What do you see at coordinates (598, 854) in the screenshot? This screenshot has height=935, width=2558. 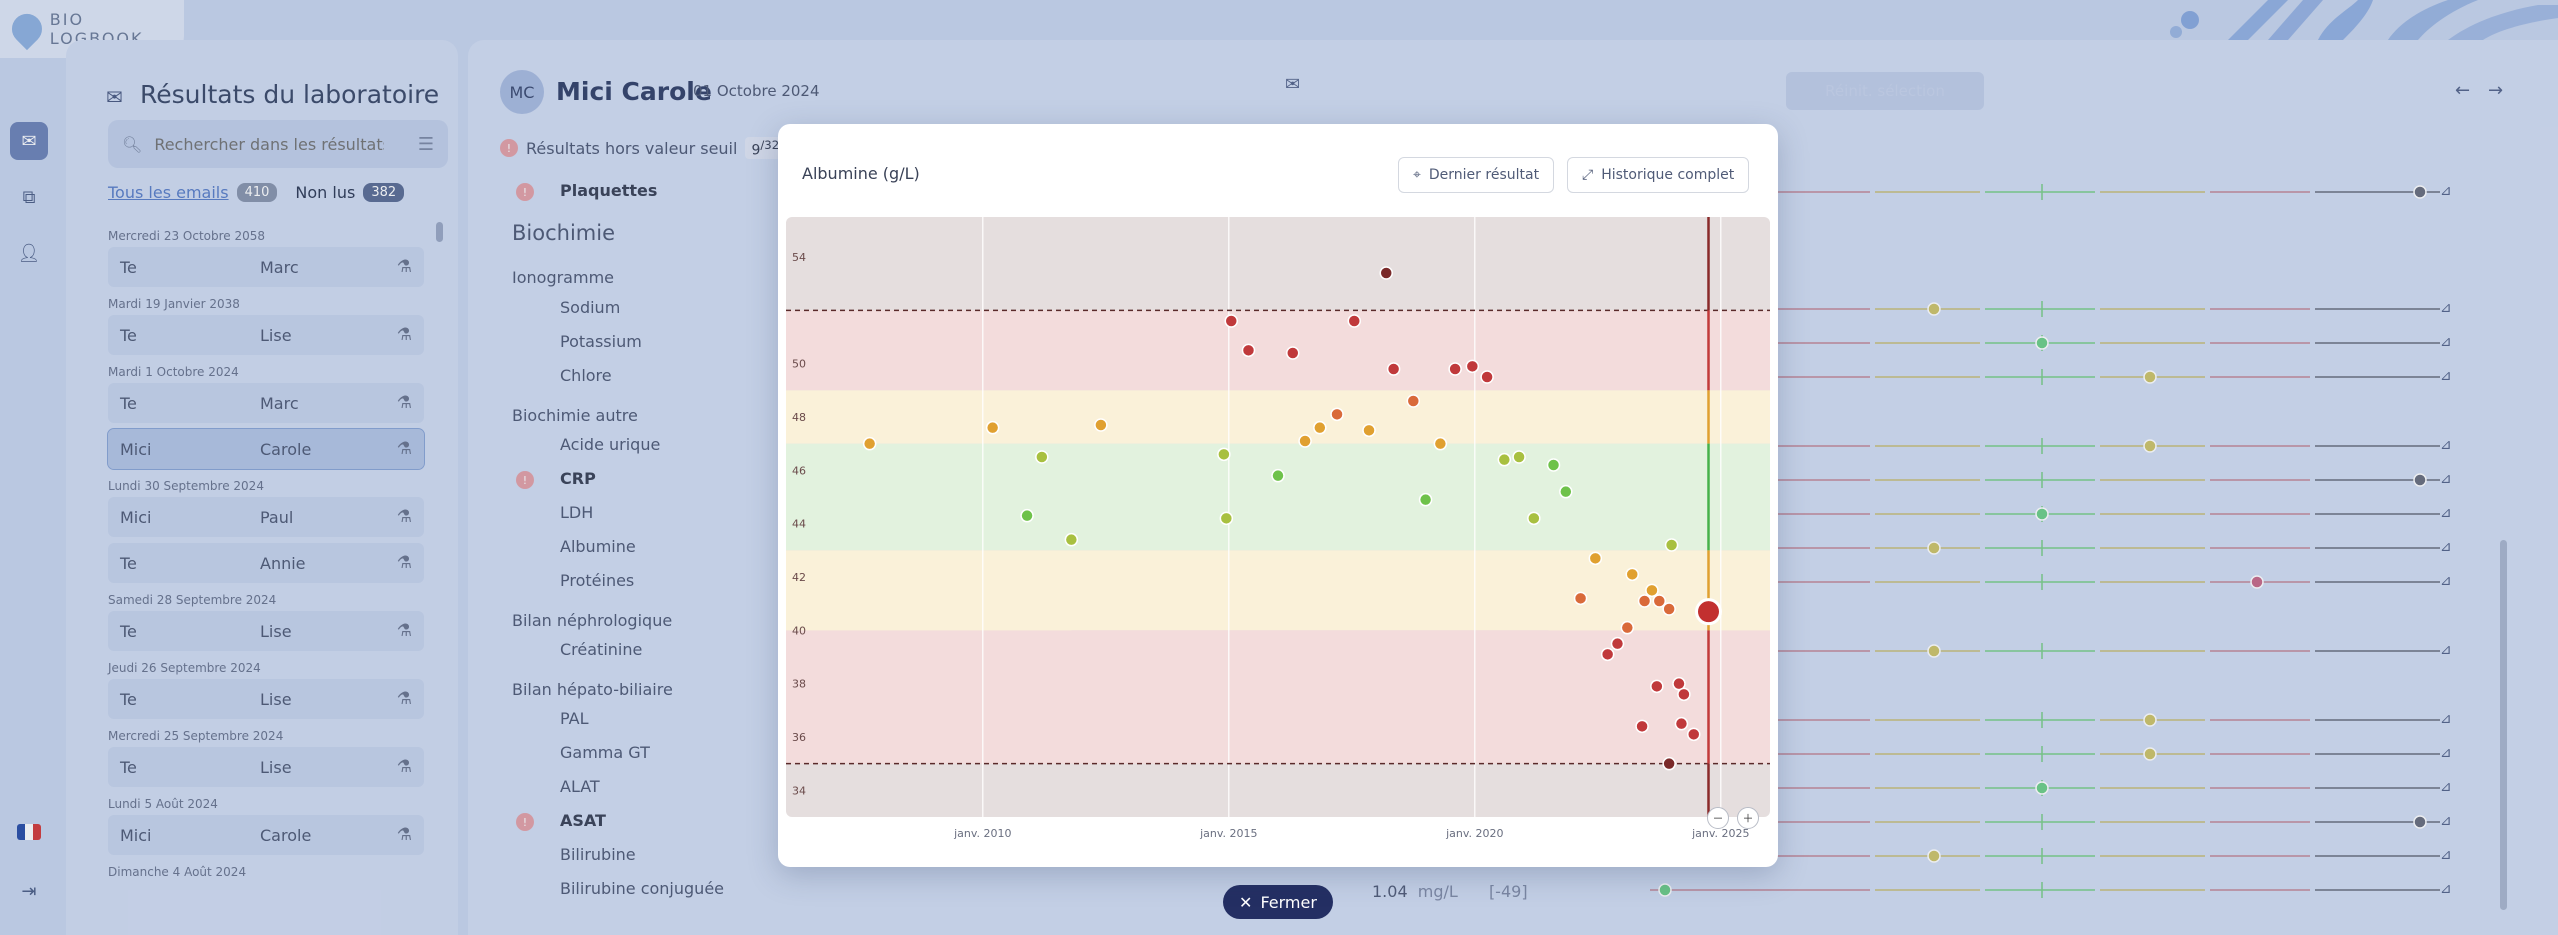 I see `analyte-name: Bilirubine` at bounding box center [598, 854].